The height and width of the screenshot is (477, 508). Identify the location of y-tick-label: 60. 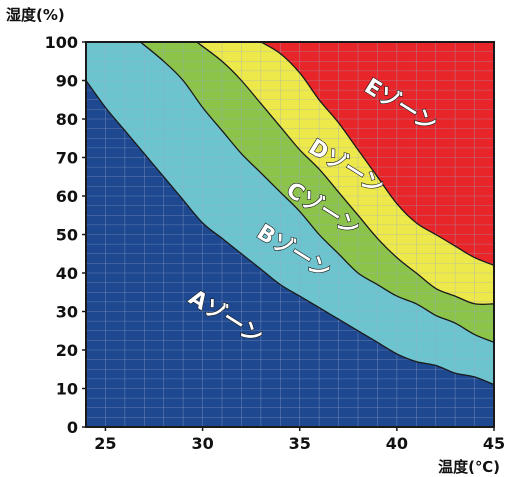
(67, 196).